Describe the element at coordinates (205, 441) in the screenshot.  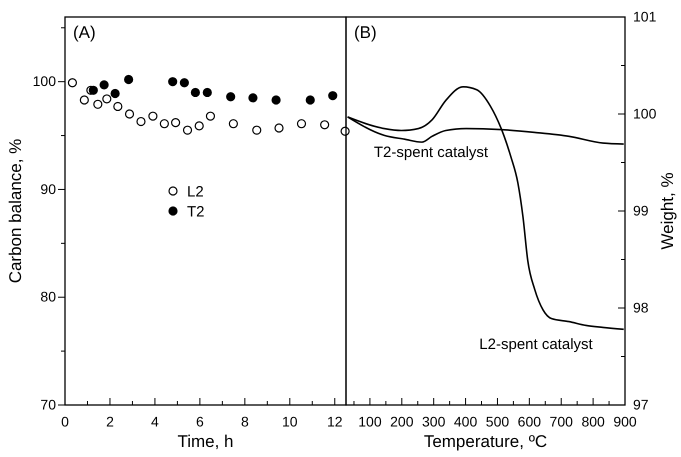
I see `x-axis-title: Time, h` at that location.